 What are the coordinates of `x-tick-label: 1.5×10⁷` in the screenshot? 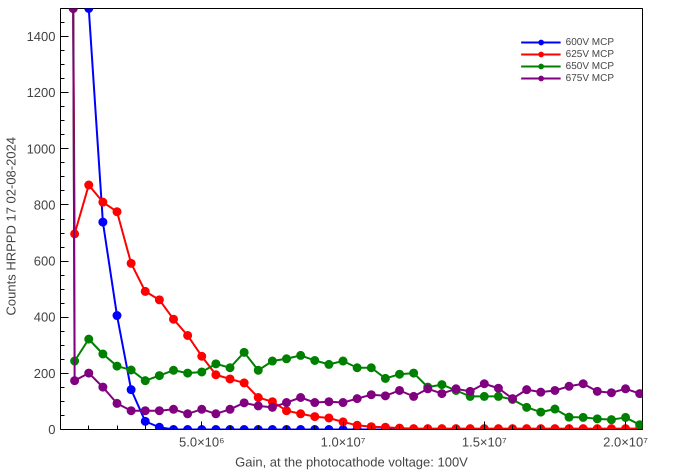 It's located at (484, 442).